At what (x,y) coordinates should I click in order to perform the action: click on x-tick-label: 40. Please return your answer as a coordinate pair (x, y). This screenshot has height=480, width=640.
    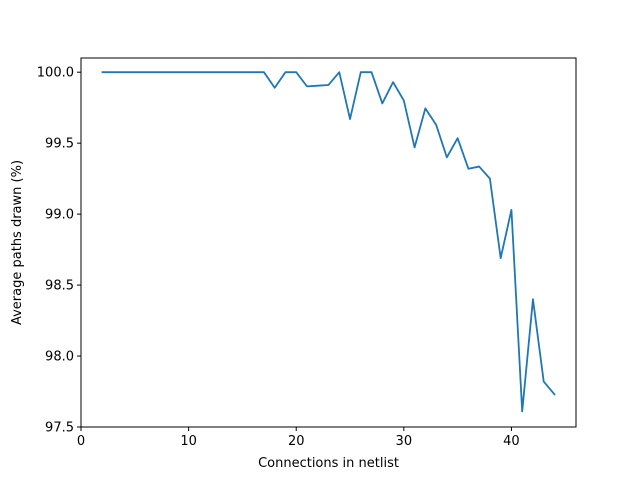
    Looking at the image, I should click on (511, 441).